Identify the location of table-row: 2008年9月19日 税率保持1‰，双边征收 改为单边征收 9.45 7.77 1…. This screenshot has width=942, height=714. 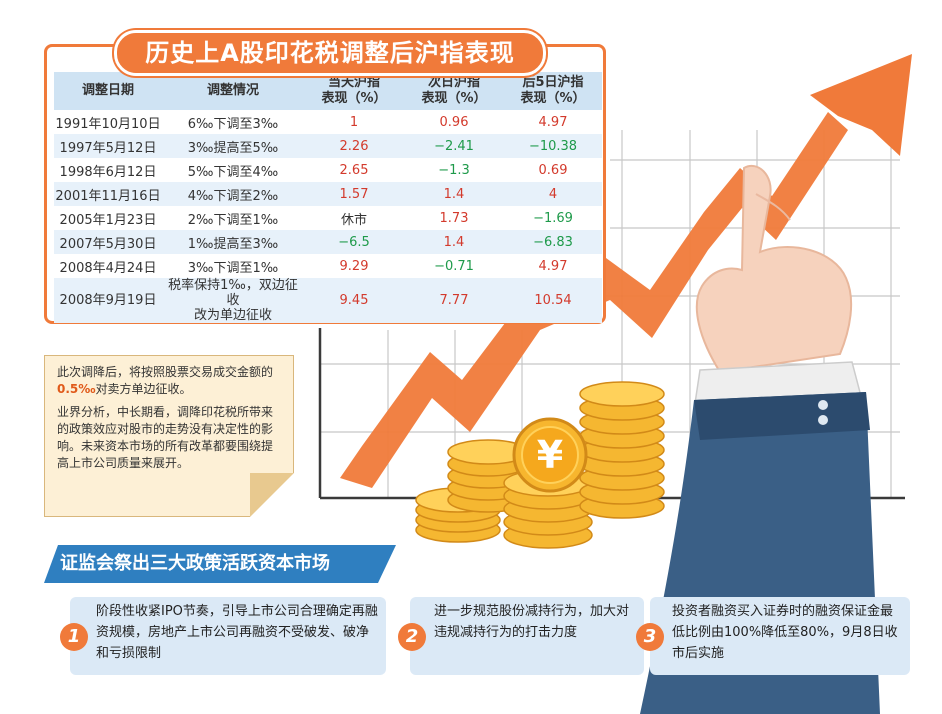
(328, 300).